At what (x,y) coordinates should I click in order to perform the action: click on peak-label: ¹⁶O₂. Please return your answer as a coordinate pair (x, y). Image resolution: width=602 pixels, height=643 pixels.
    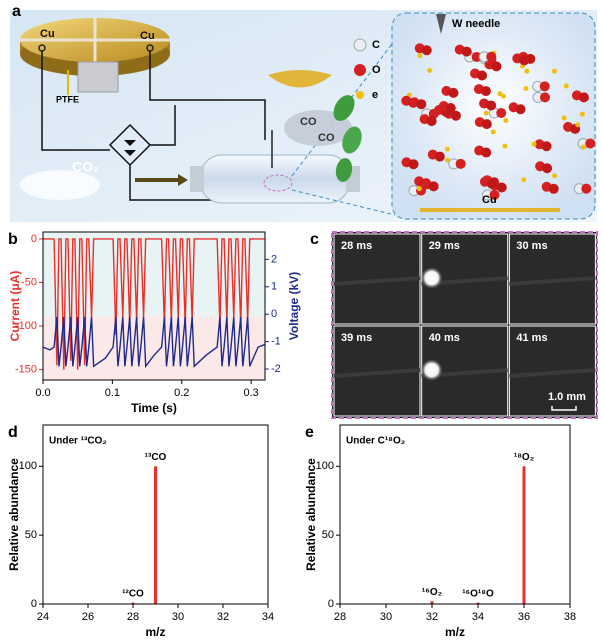
    Looking at the image, I should click on (432, 592).